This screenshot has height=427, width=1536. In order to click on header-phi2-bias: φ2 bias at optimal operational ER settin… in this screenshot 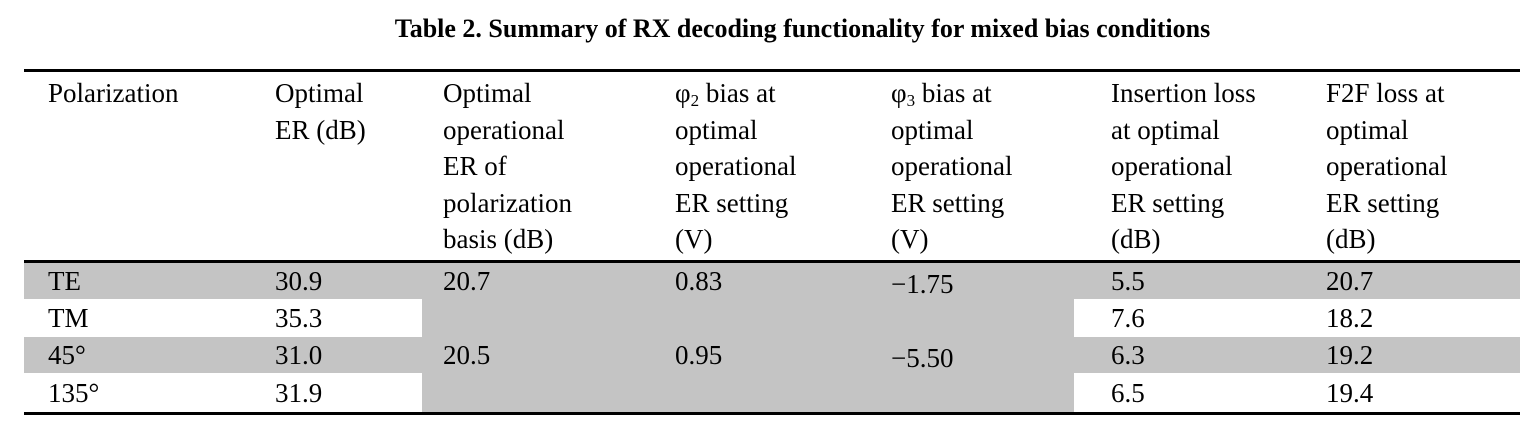, I will do `click(736, 166)`.